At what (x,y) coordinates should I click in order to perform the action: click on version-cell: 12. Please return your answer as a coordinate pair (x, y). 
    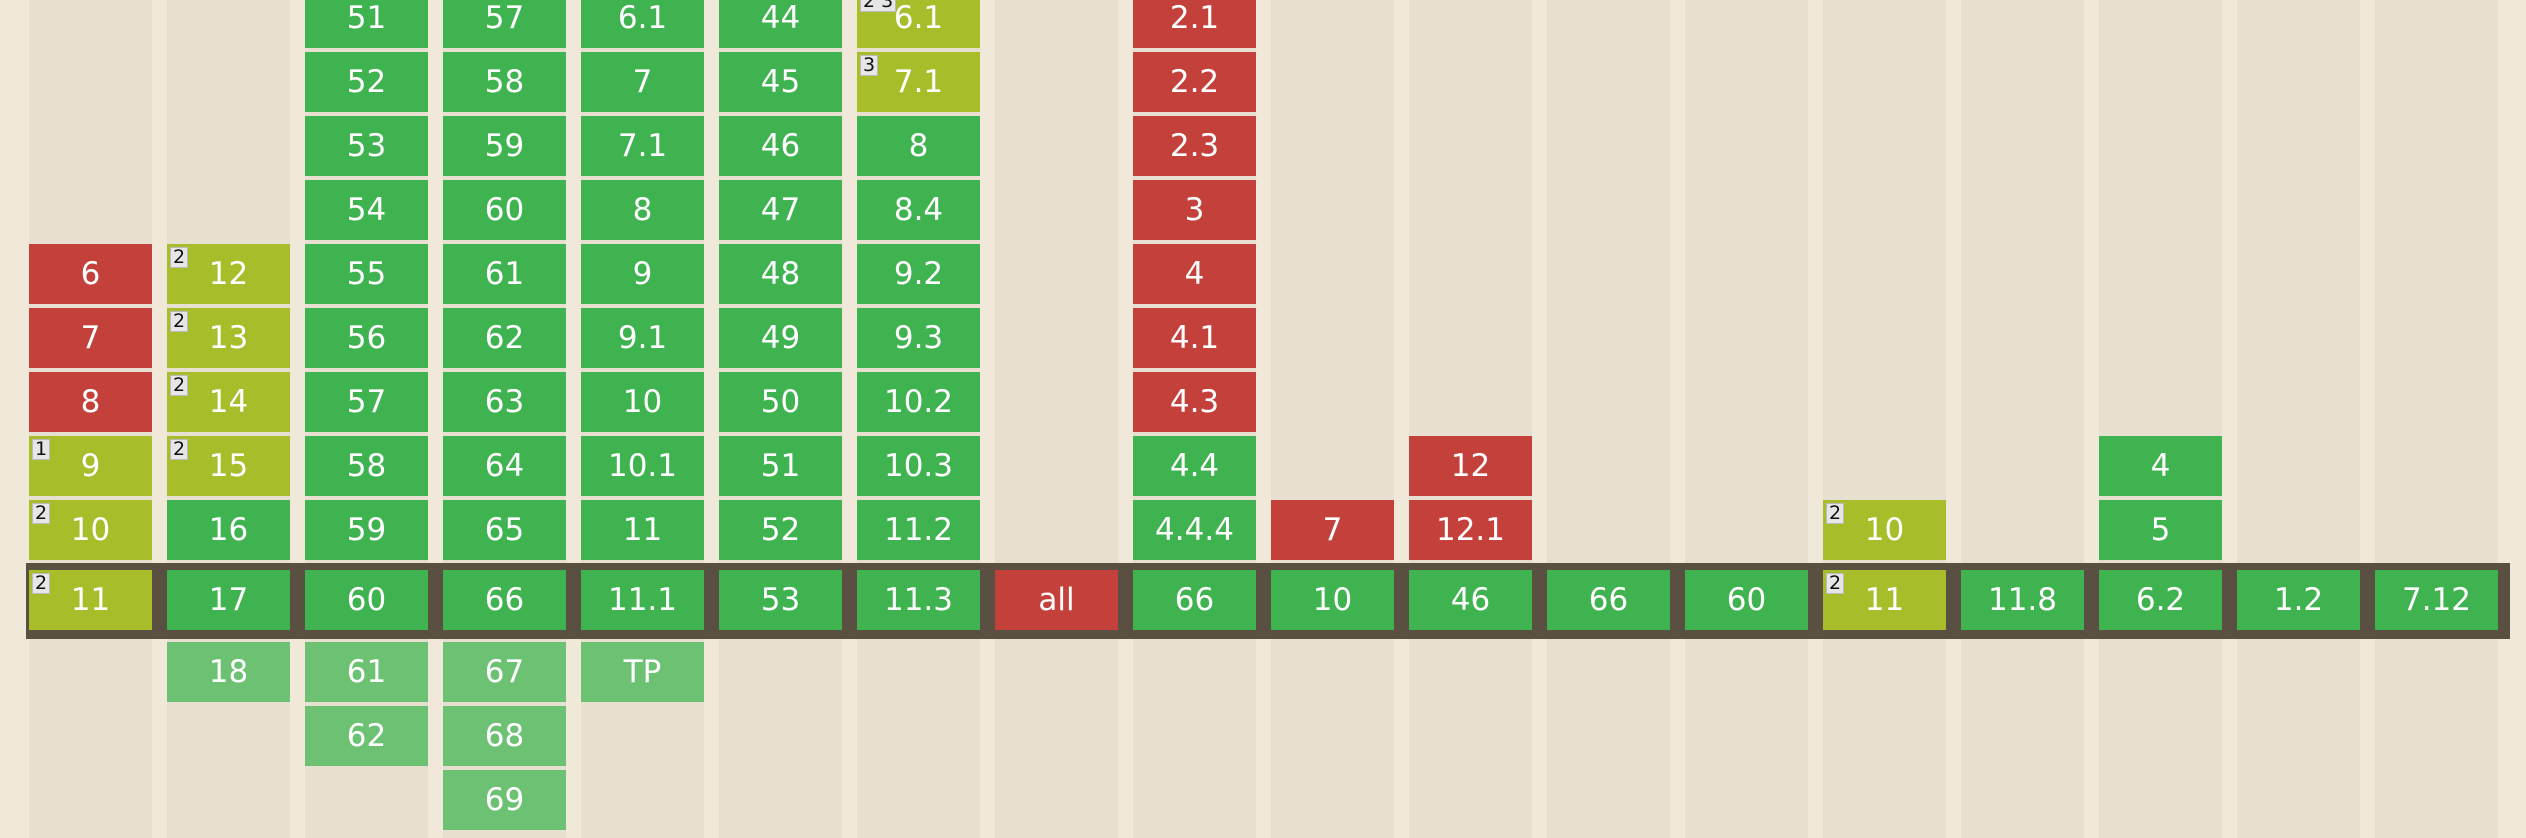
    Looking at the image, I should click on (1470, 466).